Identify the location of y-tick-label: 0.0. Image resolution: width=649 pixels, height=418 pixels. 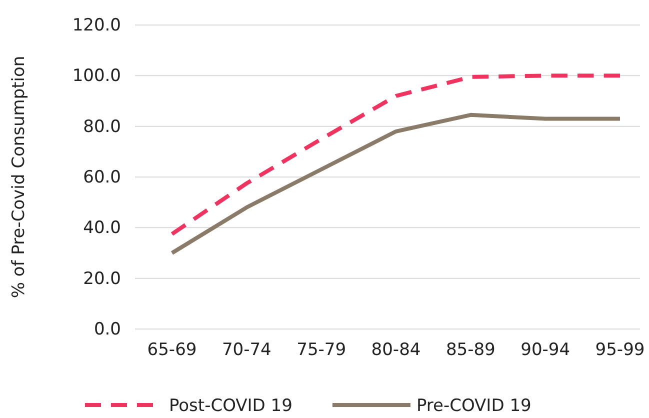
(107, 329).